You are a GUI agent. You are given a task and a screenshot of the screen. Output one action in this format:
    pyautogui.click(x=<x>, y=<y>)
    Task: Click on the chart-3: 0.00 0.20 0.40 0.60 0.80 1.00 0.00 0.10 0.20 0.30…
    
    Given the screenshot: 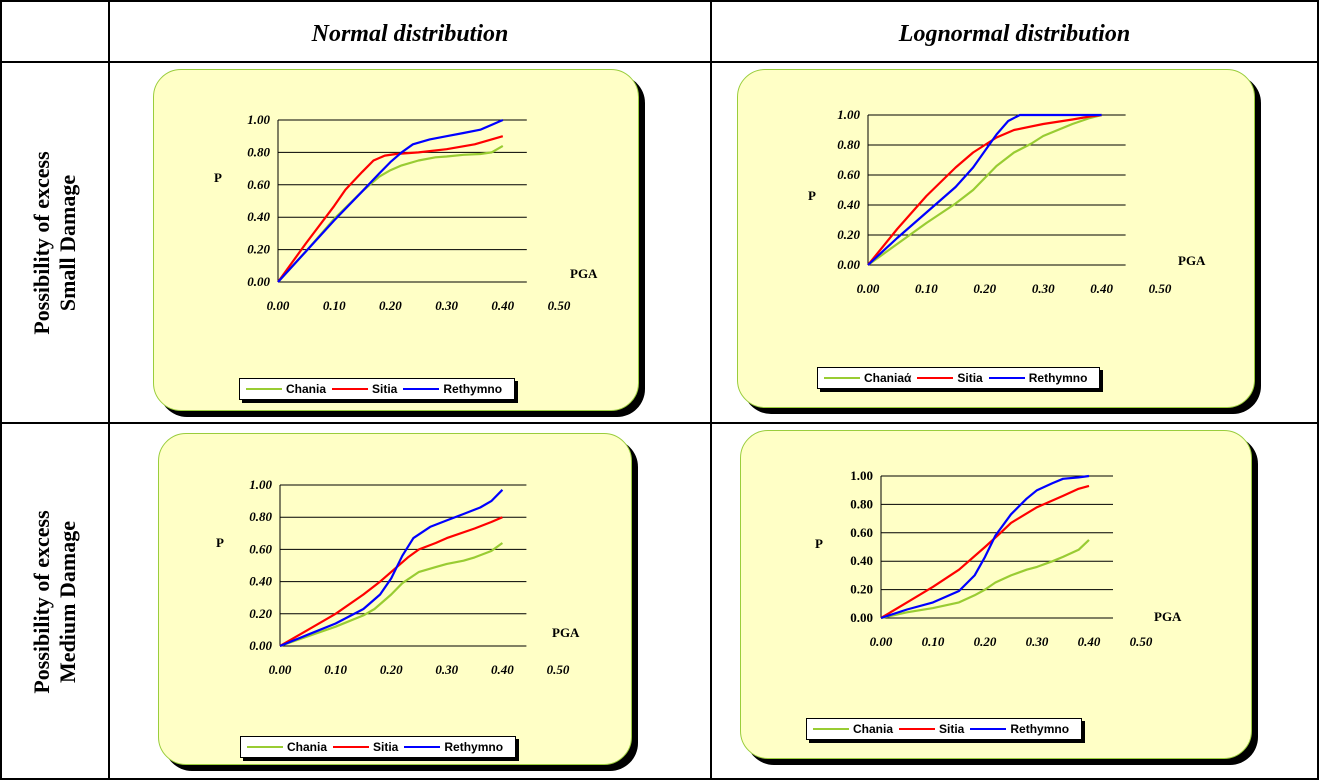 What is the action you would take?
    pyautogui.click(x=398, y=577)
    